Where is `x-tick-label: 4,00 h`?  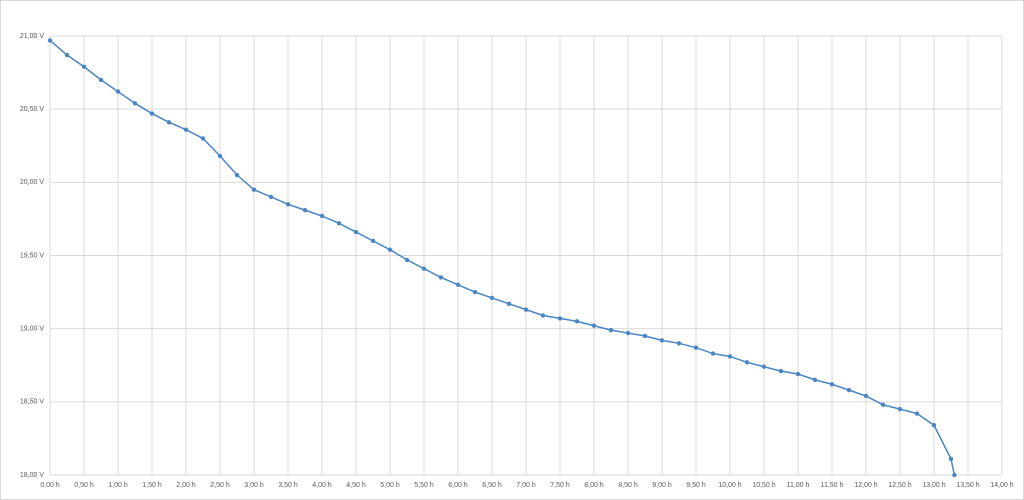
x-tick-label: 4,00 h is located at coordinates (322, 485).